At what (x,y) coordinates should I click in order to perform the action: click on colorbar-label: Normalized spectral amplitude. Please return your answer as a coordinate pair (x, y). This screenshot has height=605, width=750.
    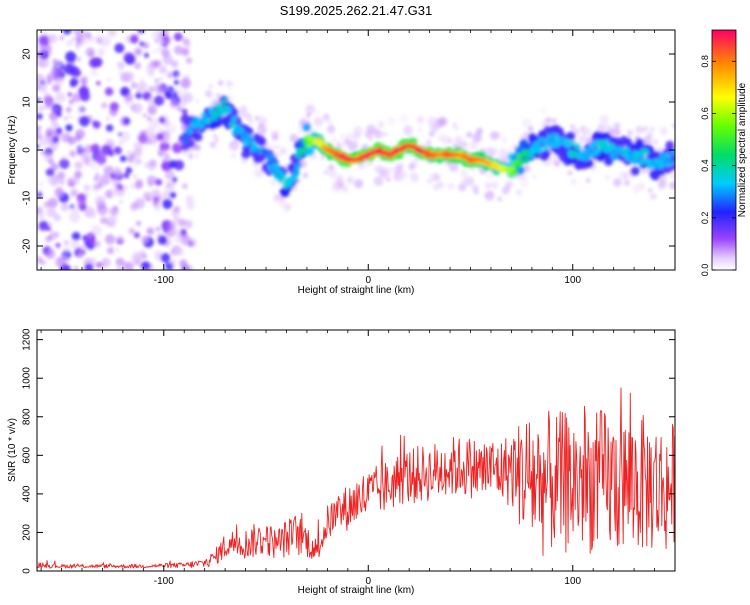
    Looking at the image, I should click on (742, 149).